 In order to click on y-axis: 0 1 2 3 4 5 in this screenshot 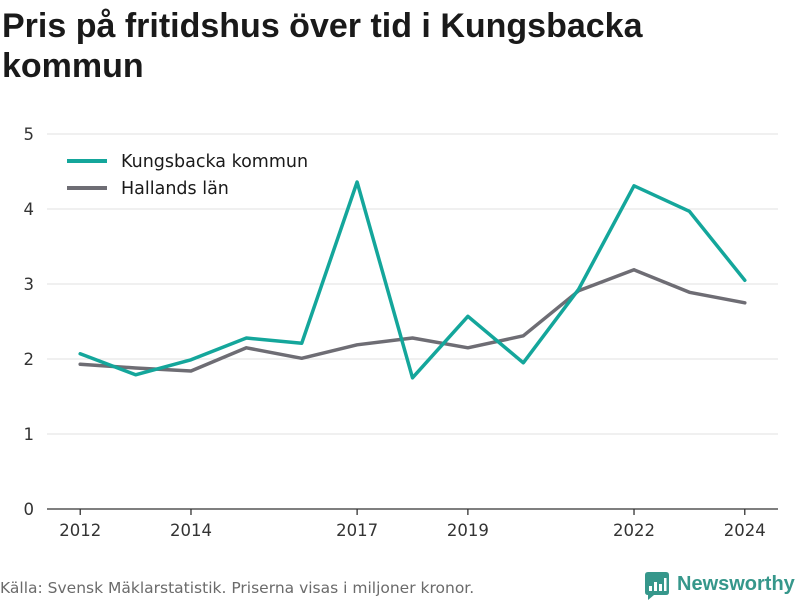, I will do `click(29, 322)`.